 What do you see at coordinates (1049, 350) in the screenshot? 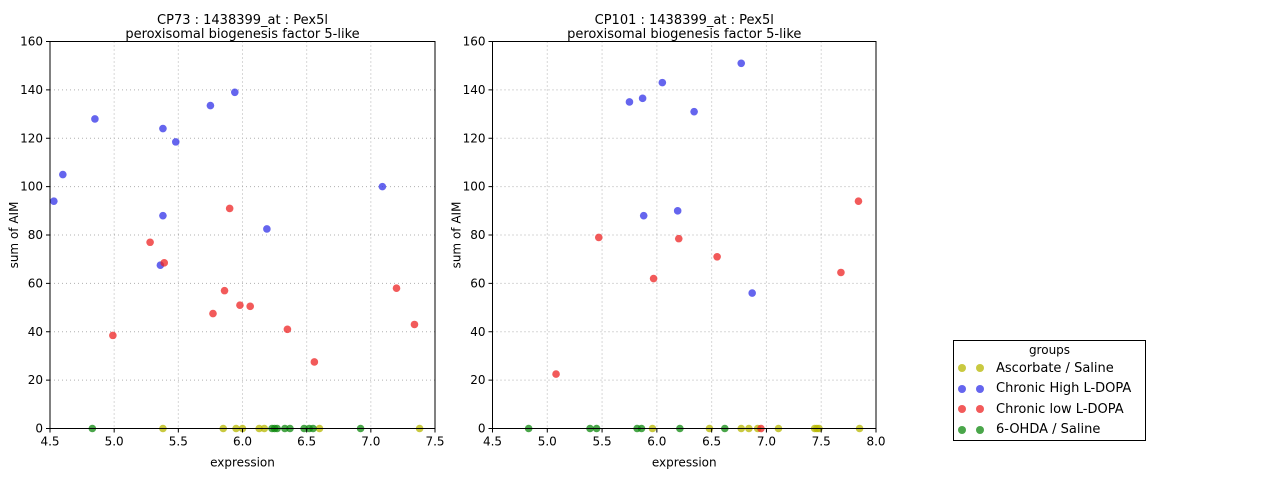
I see `legend-title: groups` at bounding box center [1049, 350].